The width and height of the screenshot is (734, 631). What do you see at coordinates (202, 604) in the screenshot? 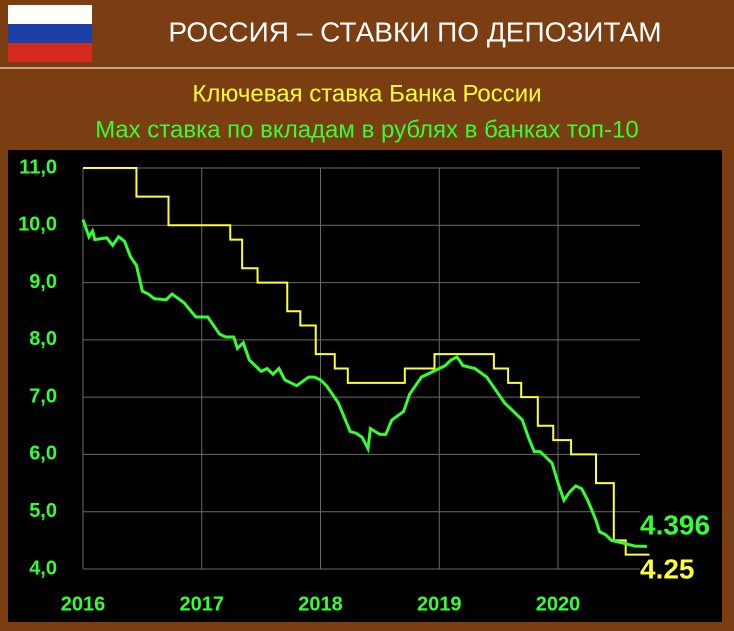
I see `x-tick-label: 2017` at bounding box center [202, 604].